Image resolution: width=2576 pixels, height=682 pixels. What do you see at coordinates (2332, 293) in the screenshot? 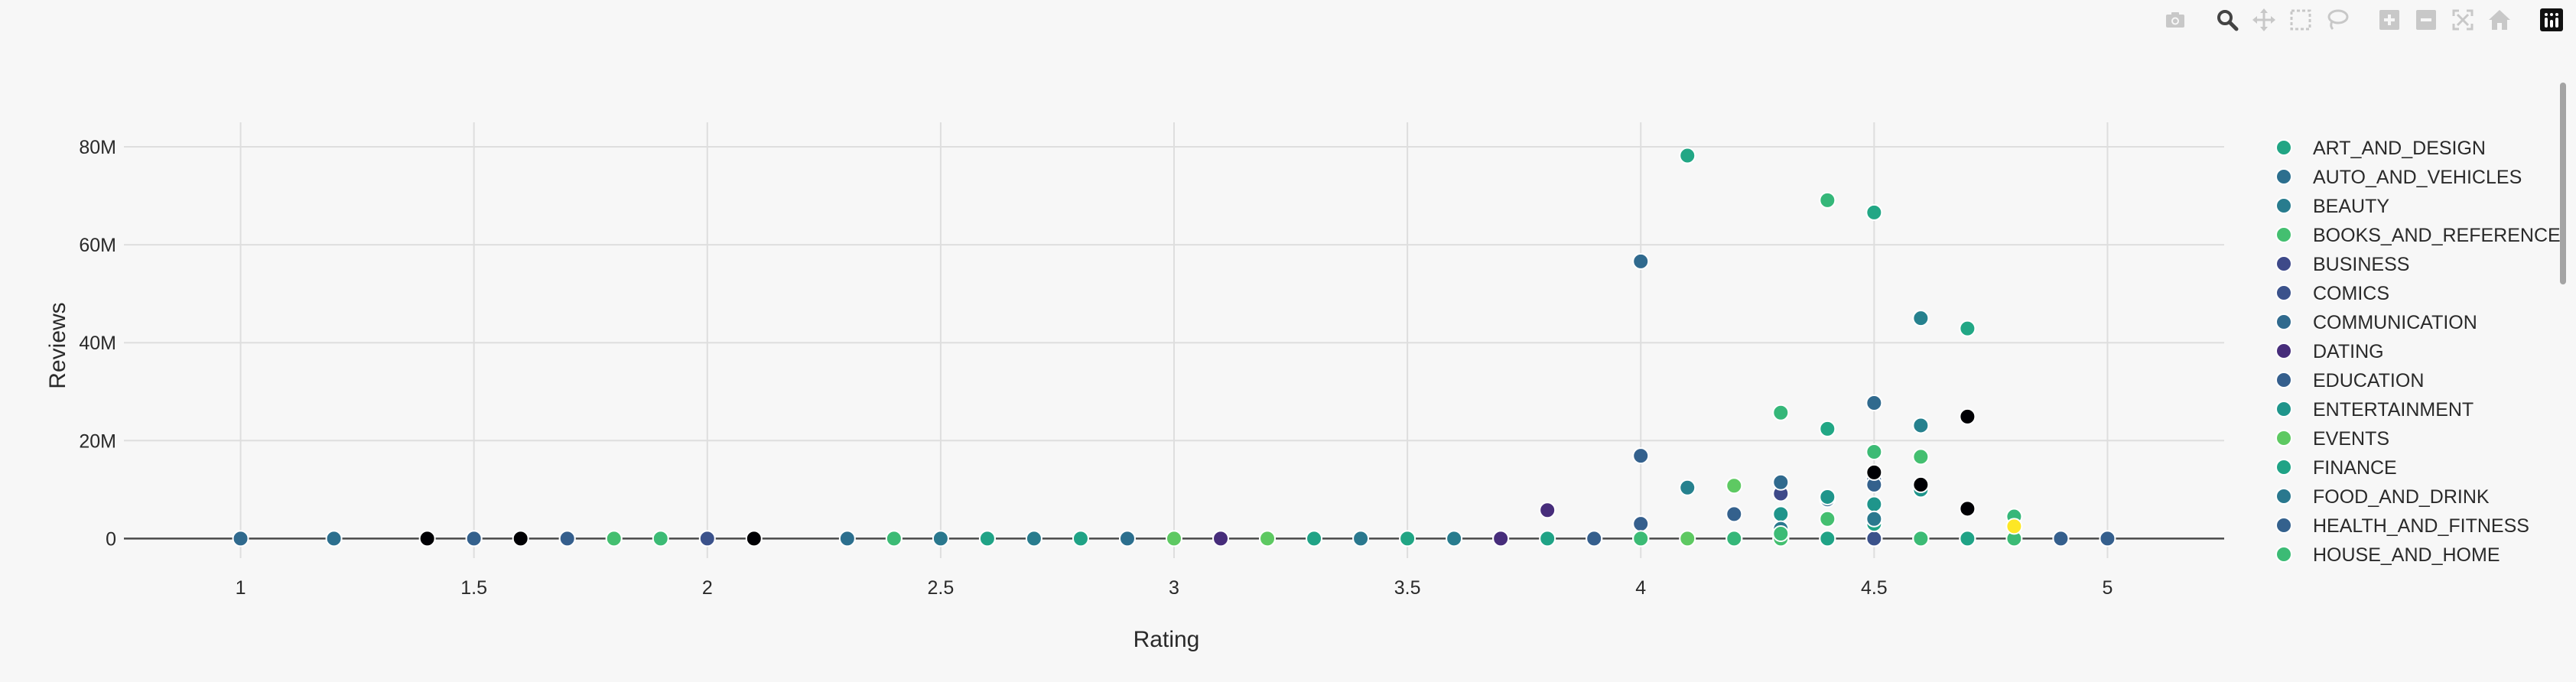
I see `legend-item: COMICS` at bounding box center [2332, 293].